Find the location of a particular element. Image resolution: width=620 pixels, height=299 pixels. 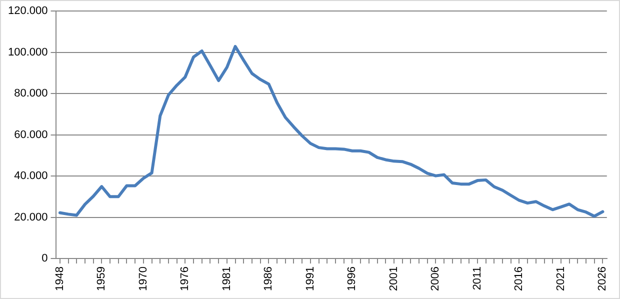

x-tick-label: 2011 is located at coordinates (477, 278).